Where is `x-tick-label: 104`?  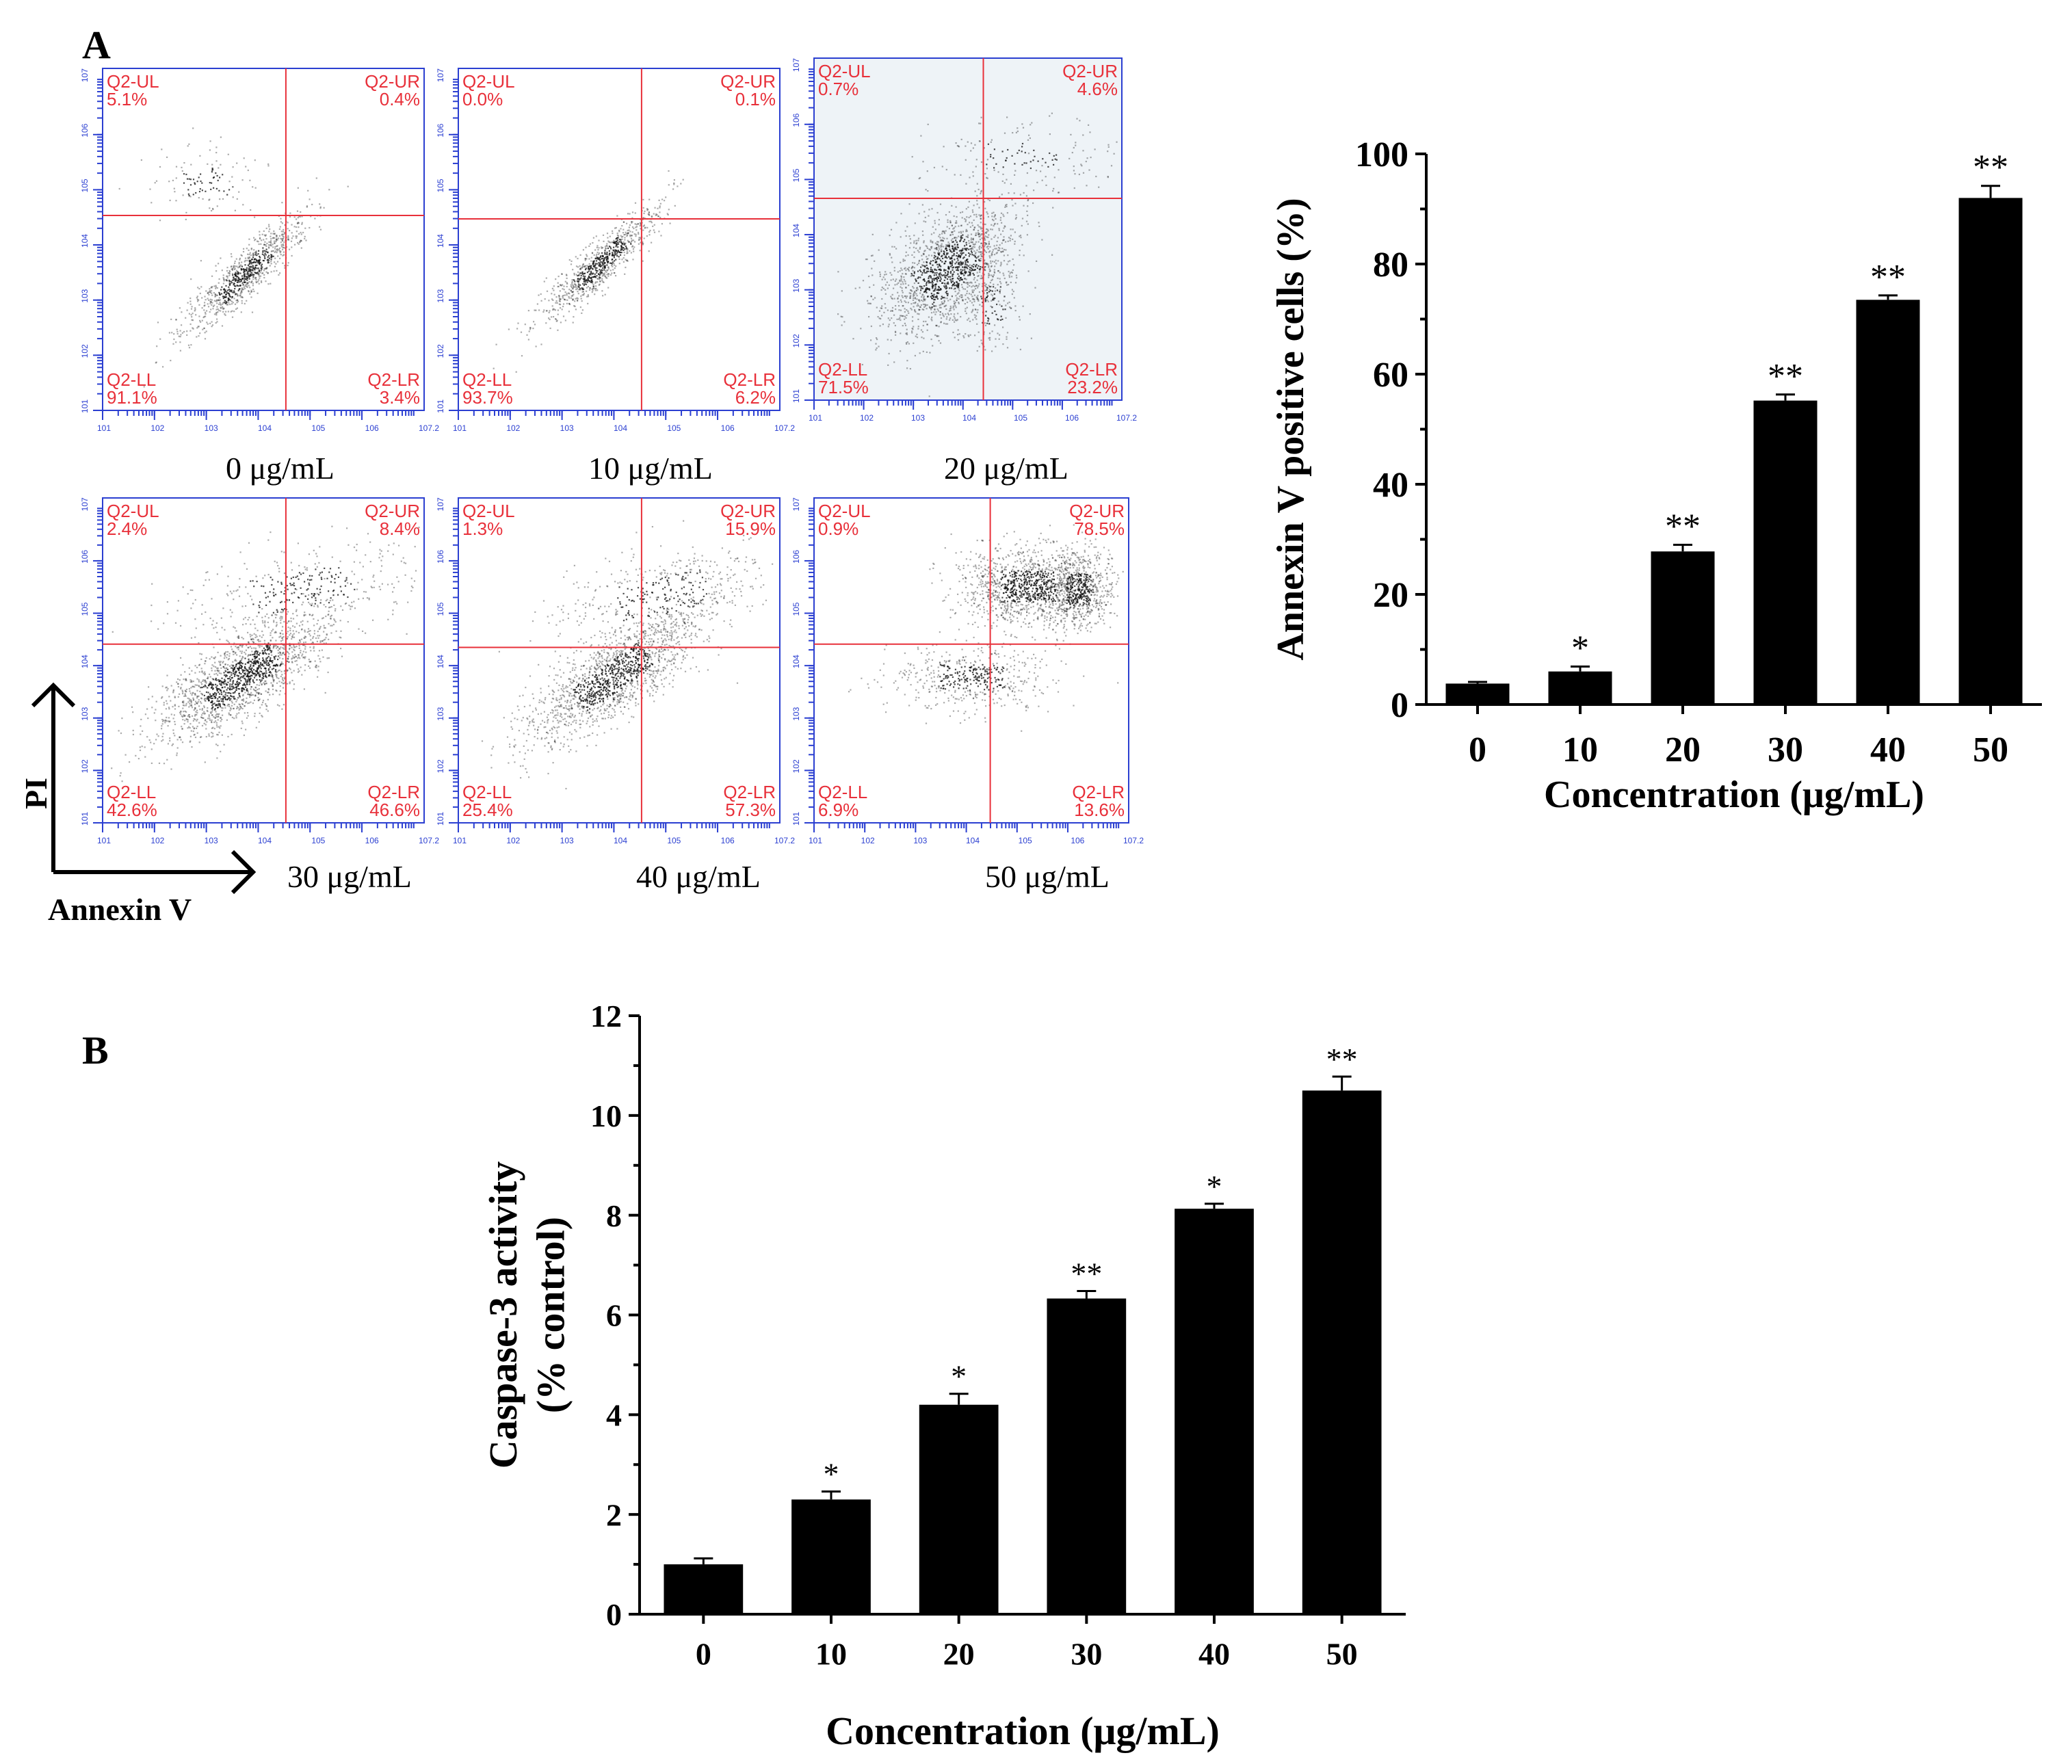
x-tick-label: 104 is located at coordinates (969, 418).